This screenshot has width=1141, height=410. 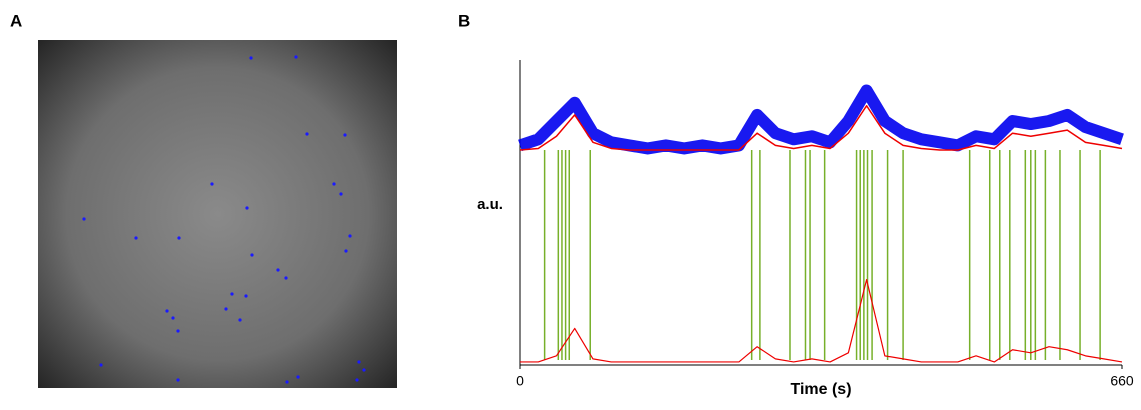 What do you see at coordinates (490, 204) in the screenshot?
I see `y-axis-label: a.u.` at bounding box center [490, 204].